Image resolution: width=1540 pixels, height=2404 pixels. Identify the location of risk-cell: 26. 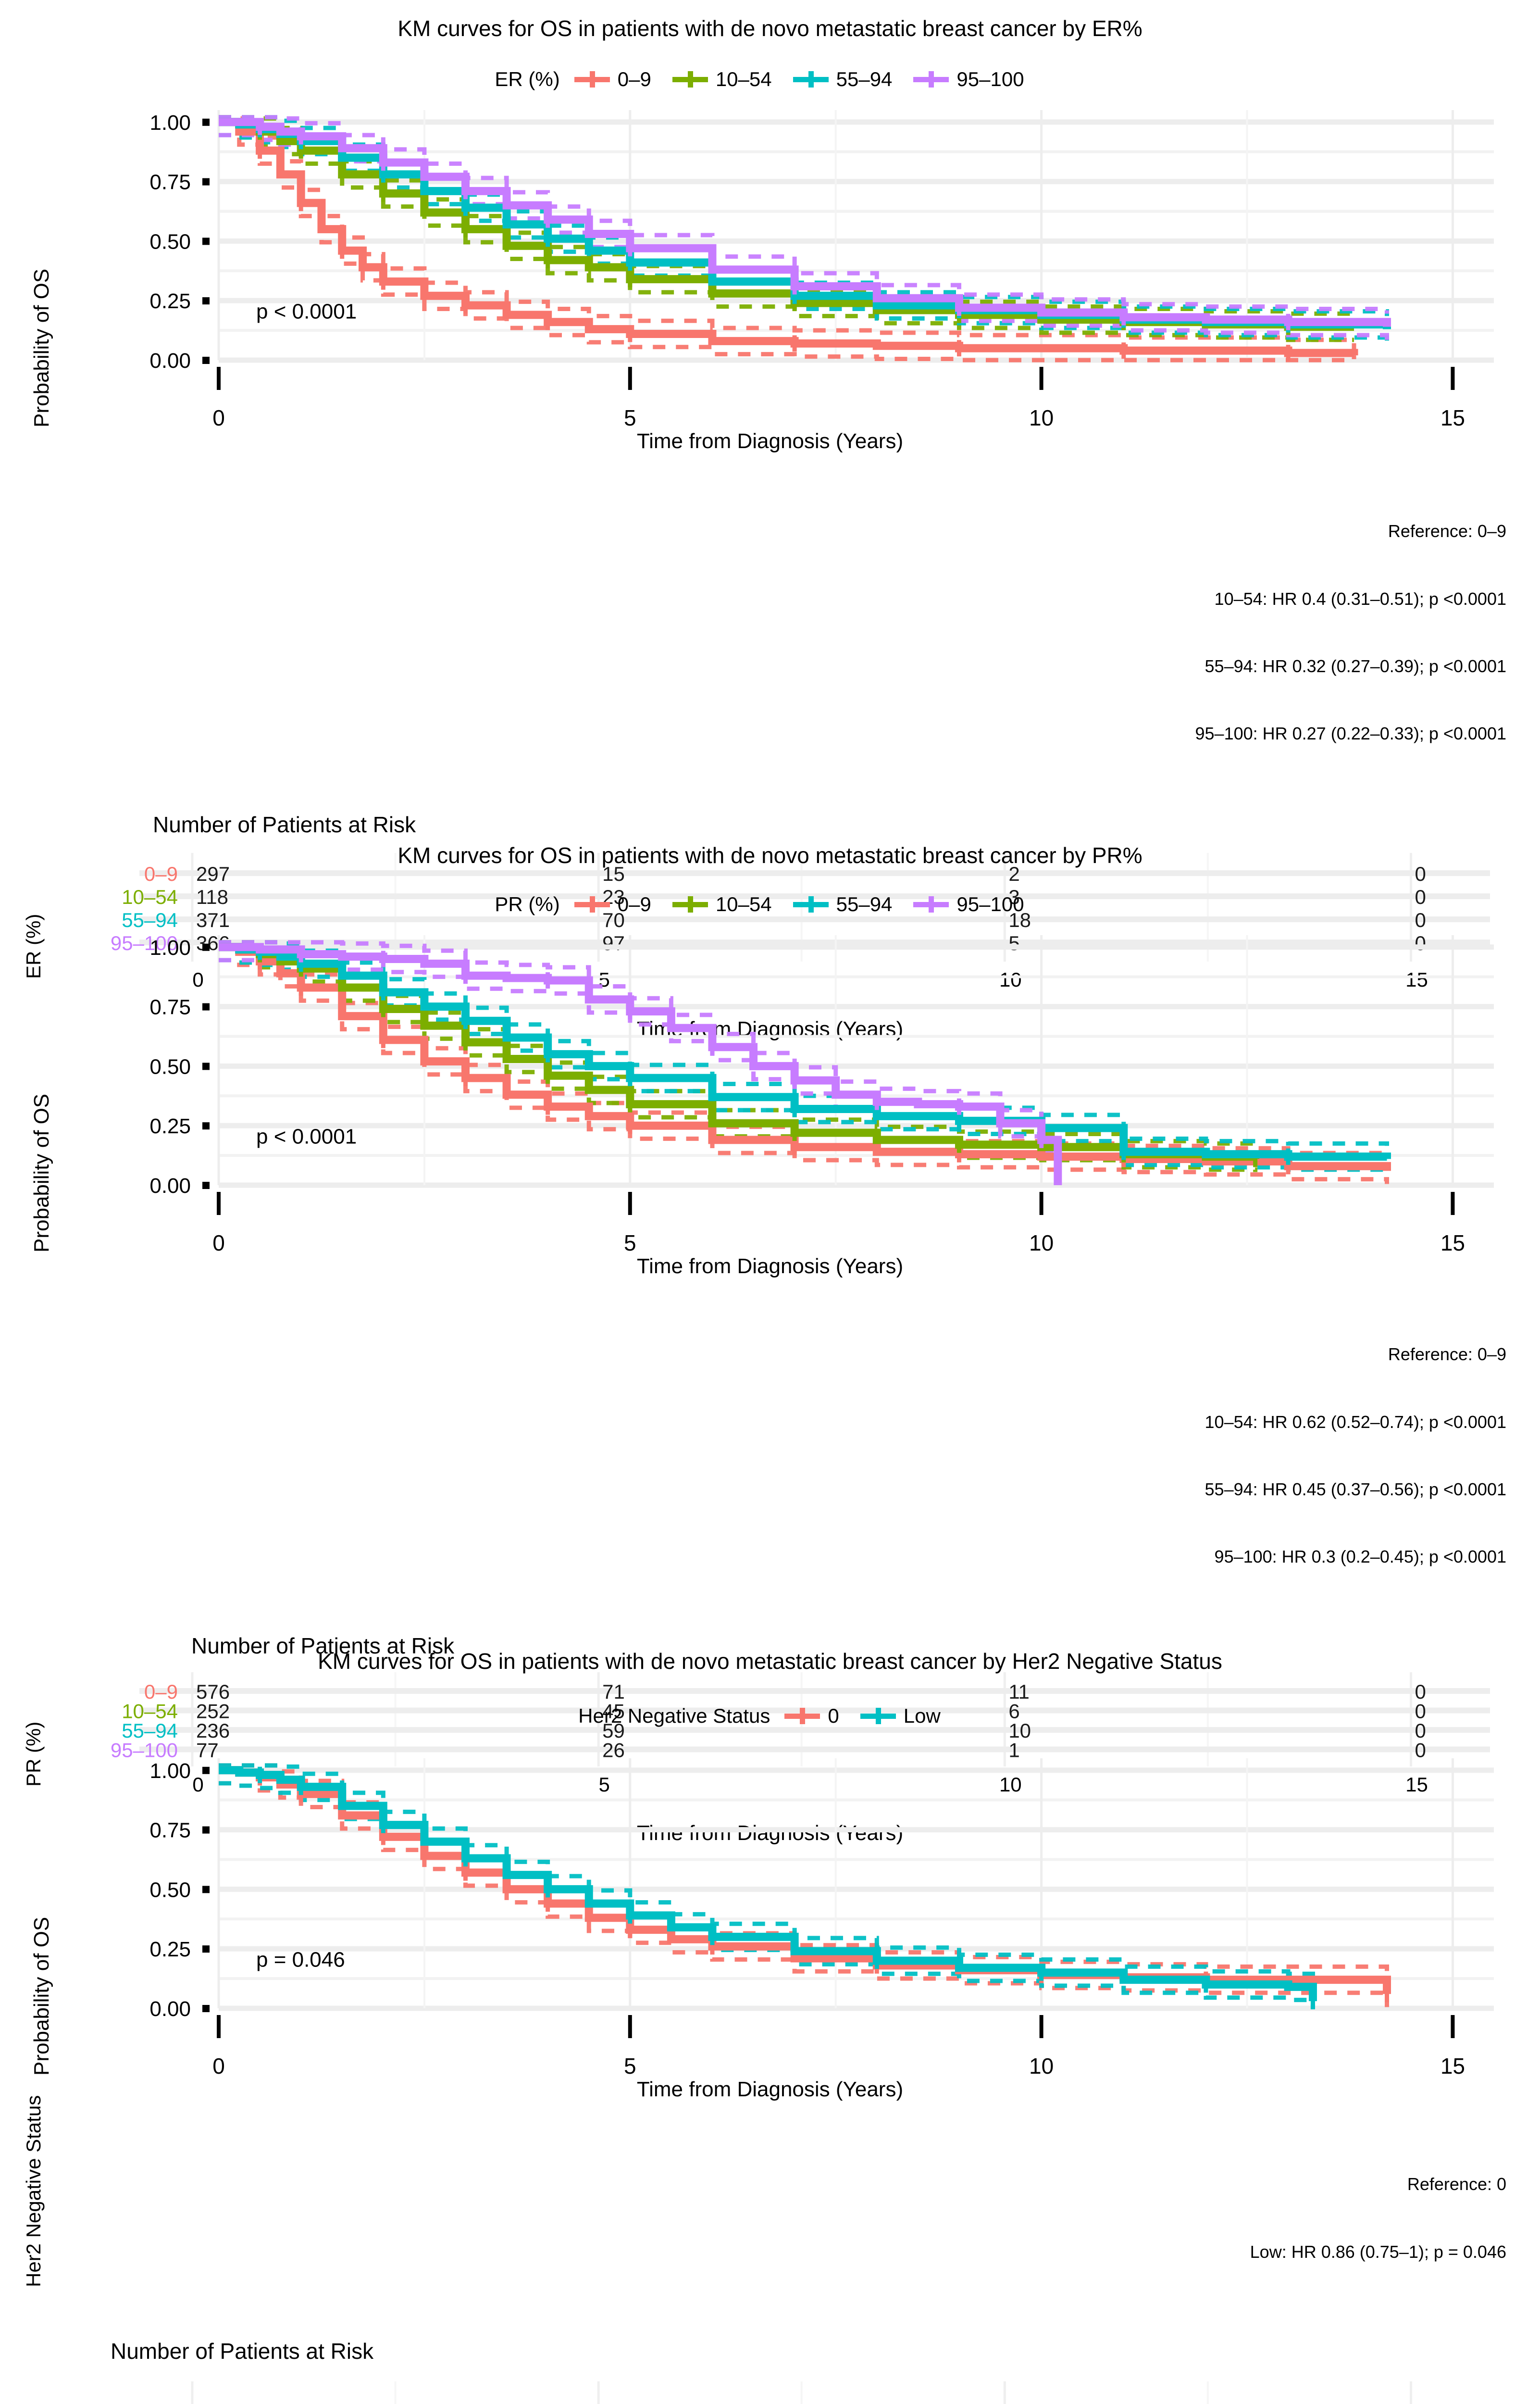
(613, 1750).